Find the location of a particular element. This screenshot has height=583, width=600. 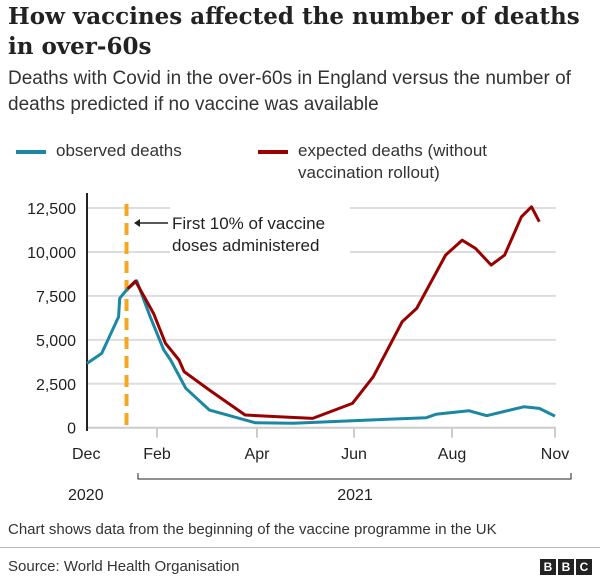

x-tick-label: Nov is located at coordinates (555, 454).